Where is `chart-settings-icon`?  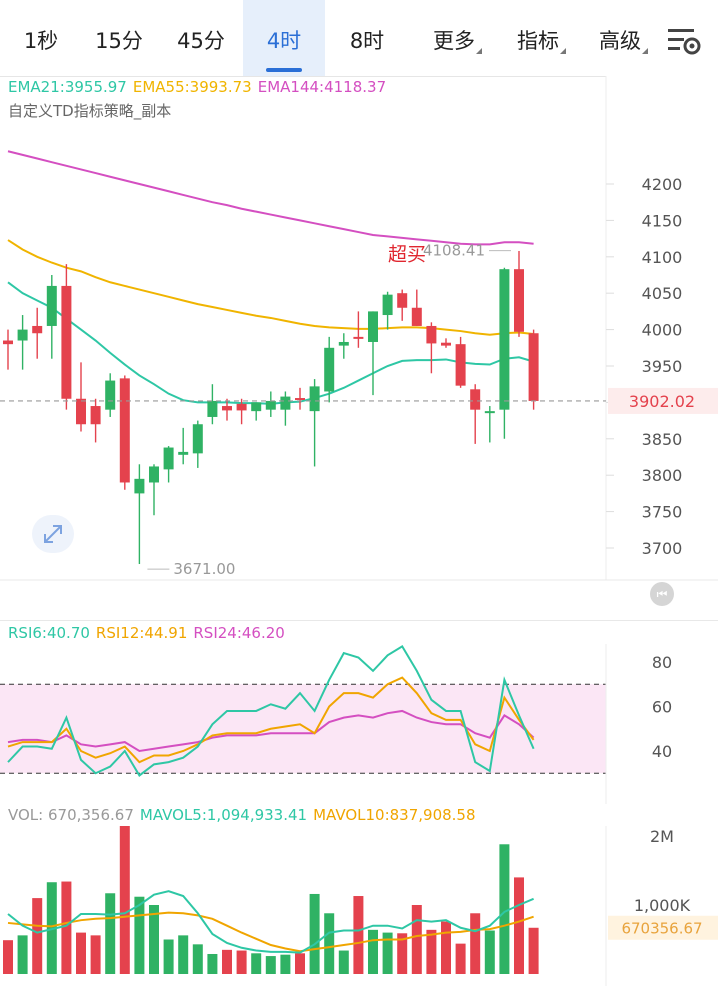
chart-settings-icon is located at coordinates (684, 41).